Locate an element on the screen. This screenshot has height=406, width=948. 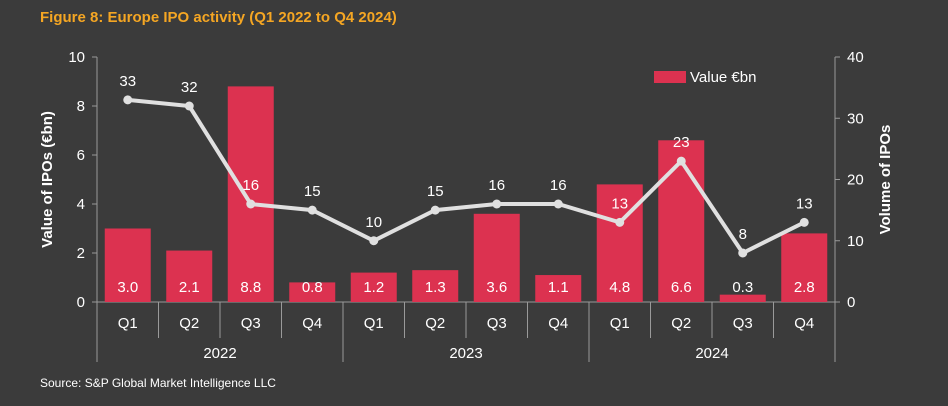
year-label: 2022 is located at coordinates (219, 353).